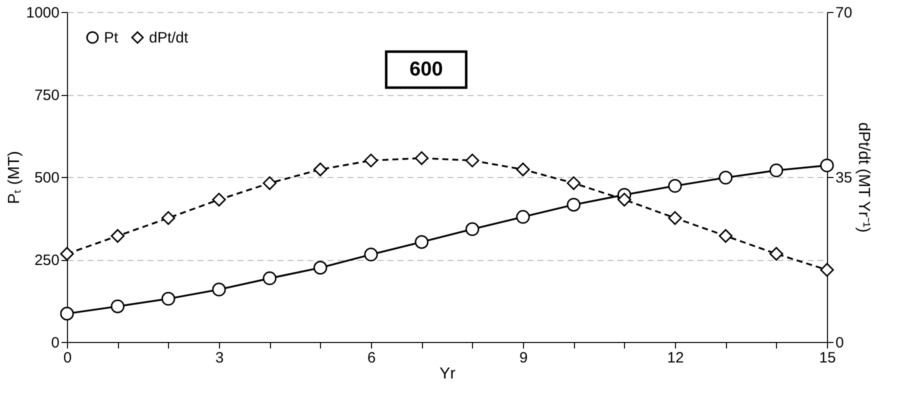 This screenshot has height=410, width=912. Describe the element at coordinates (675, 358) in the screenshot. I see `x-tick-label: 12` at that location.